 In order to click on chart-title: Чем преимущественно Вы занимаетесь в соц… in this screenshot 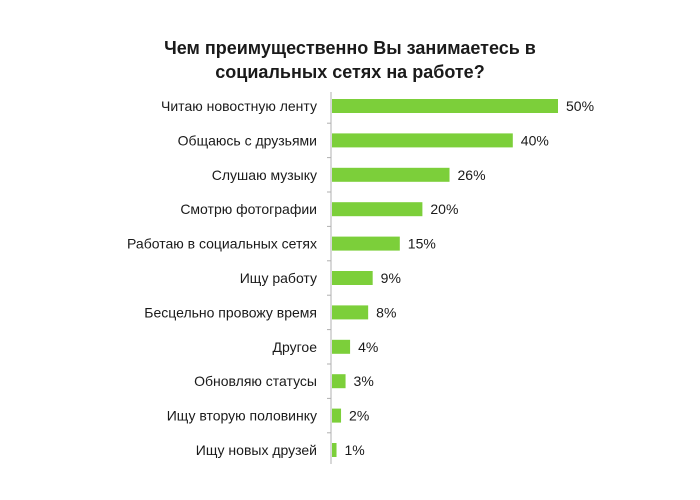, I will do `click(350, 60)`.